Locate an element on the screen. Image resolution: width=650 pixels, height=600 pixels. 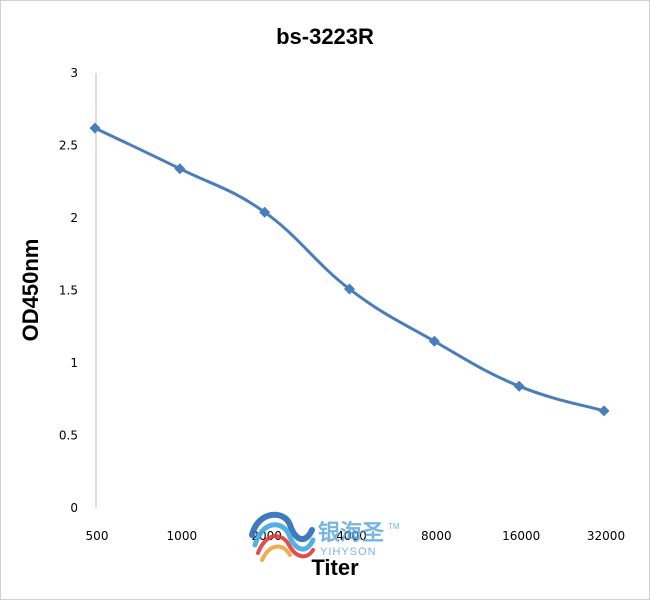
x-tick-label: 32000 is located at coordinates (606, 536).